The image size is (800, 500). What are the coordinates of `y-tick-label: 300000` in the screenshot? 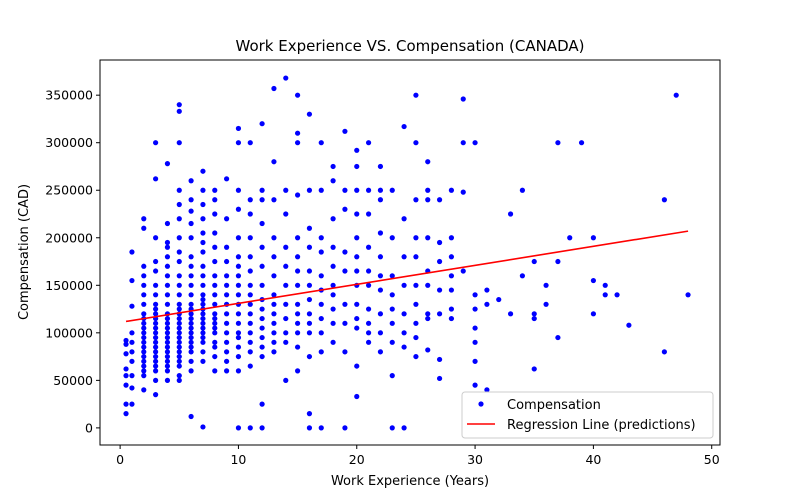 It's located at (69, 142).